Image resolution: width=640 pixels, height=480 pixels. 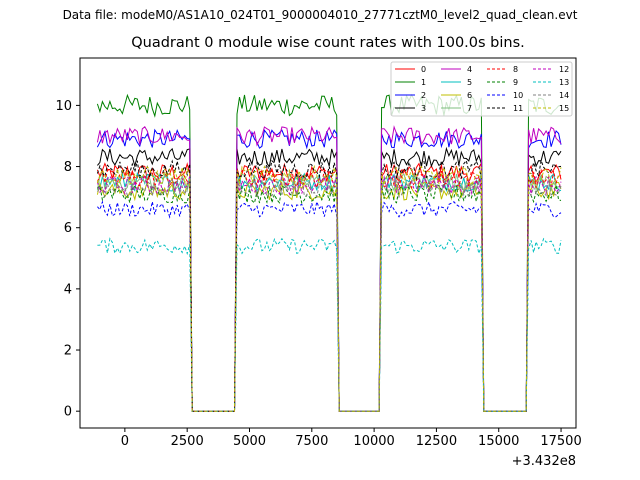 What do you see at coordinates (564, 69) in the screenshot?
I see `legend-label-12: 12` at bounding box center [564, 69].